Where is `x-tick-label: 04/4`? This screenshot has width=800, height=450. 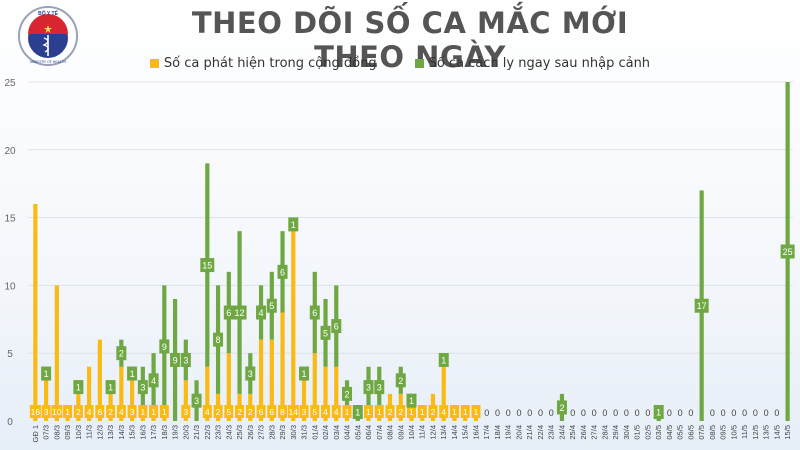
x-tick-label: 04/4 is located at coordinates (347, 432).